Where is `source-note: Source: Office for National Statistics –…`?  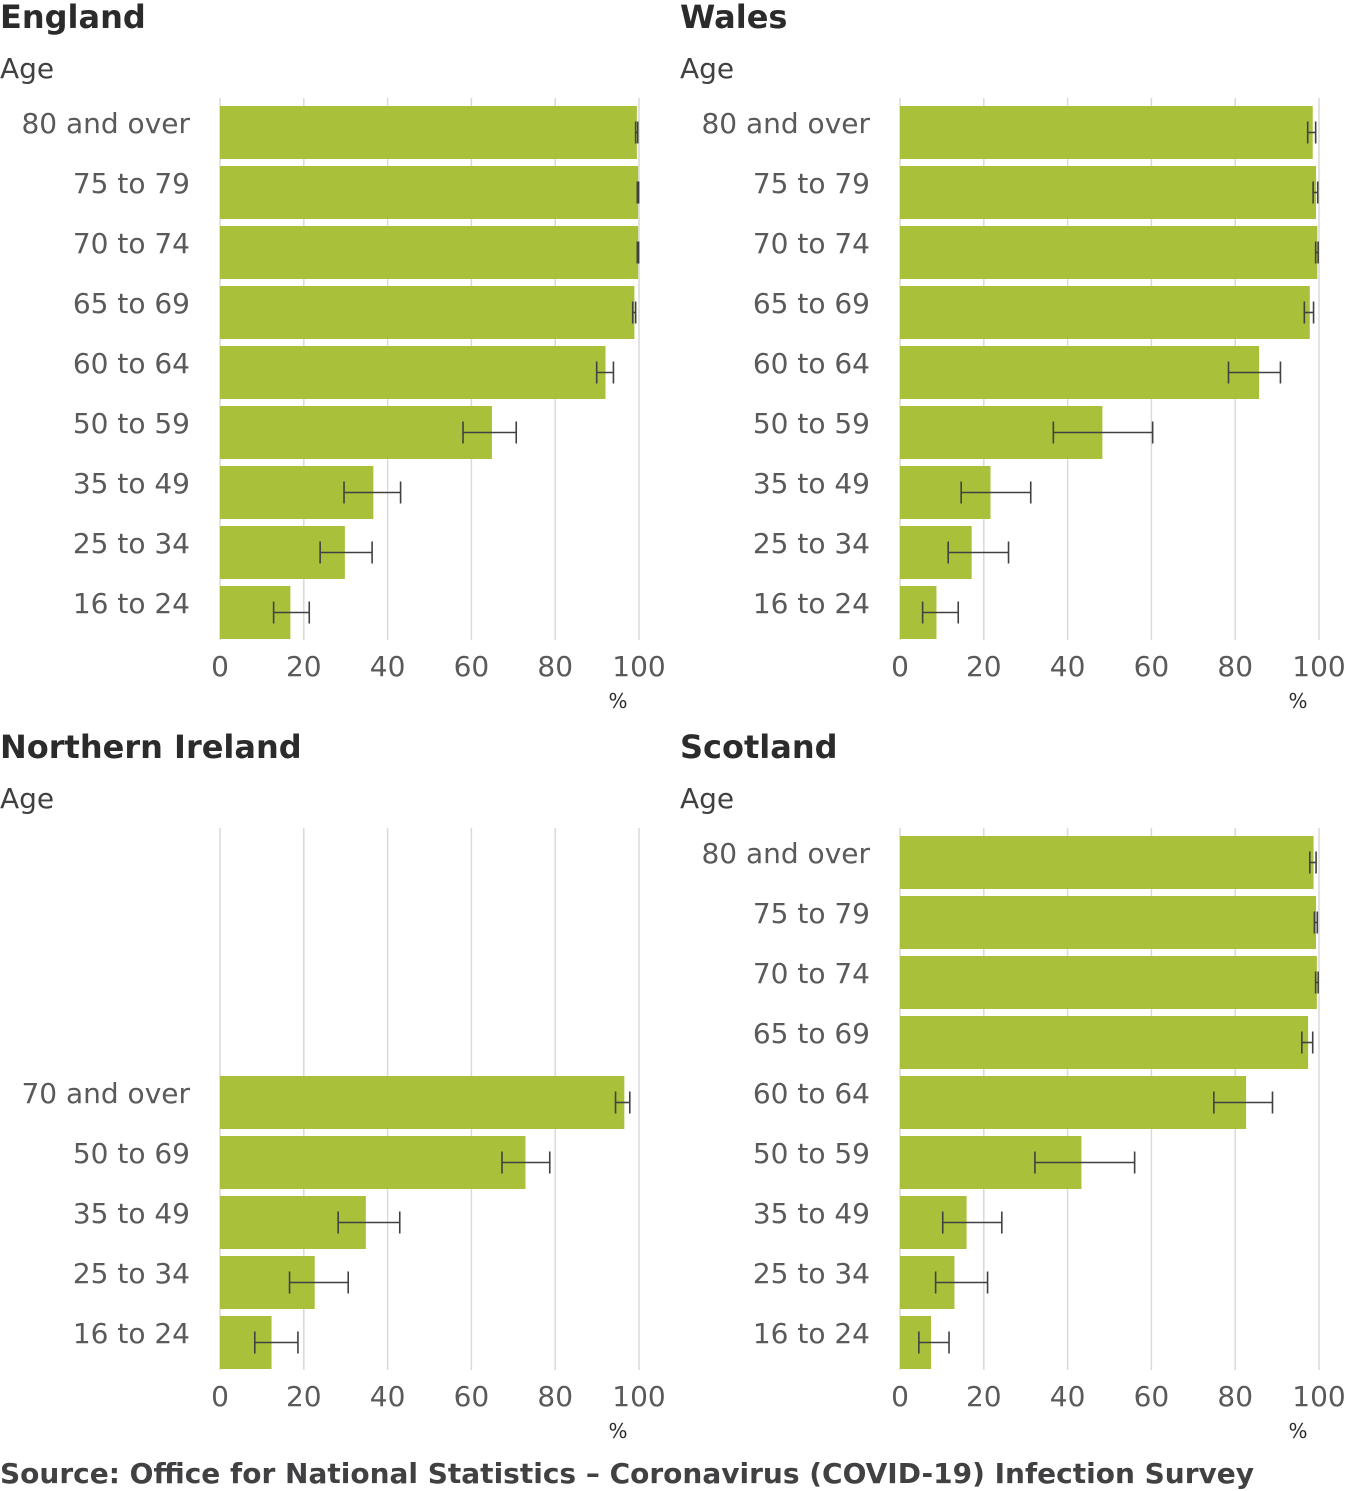 source-note: Source: Office for National Statistics –… is located at coordinates (627, 1473).